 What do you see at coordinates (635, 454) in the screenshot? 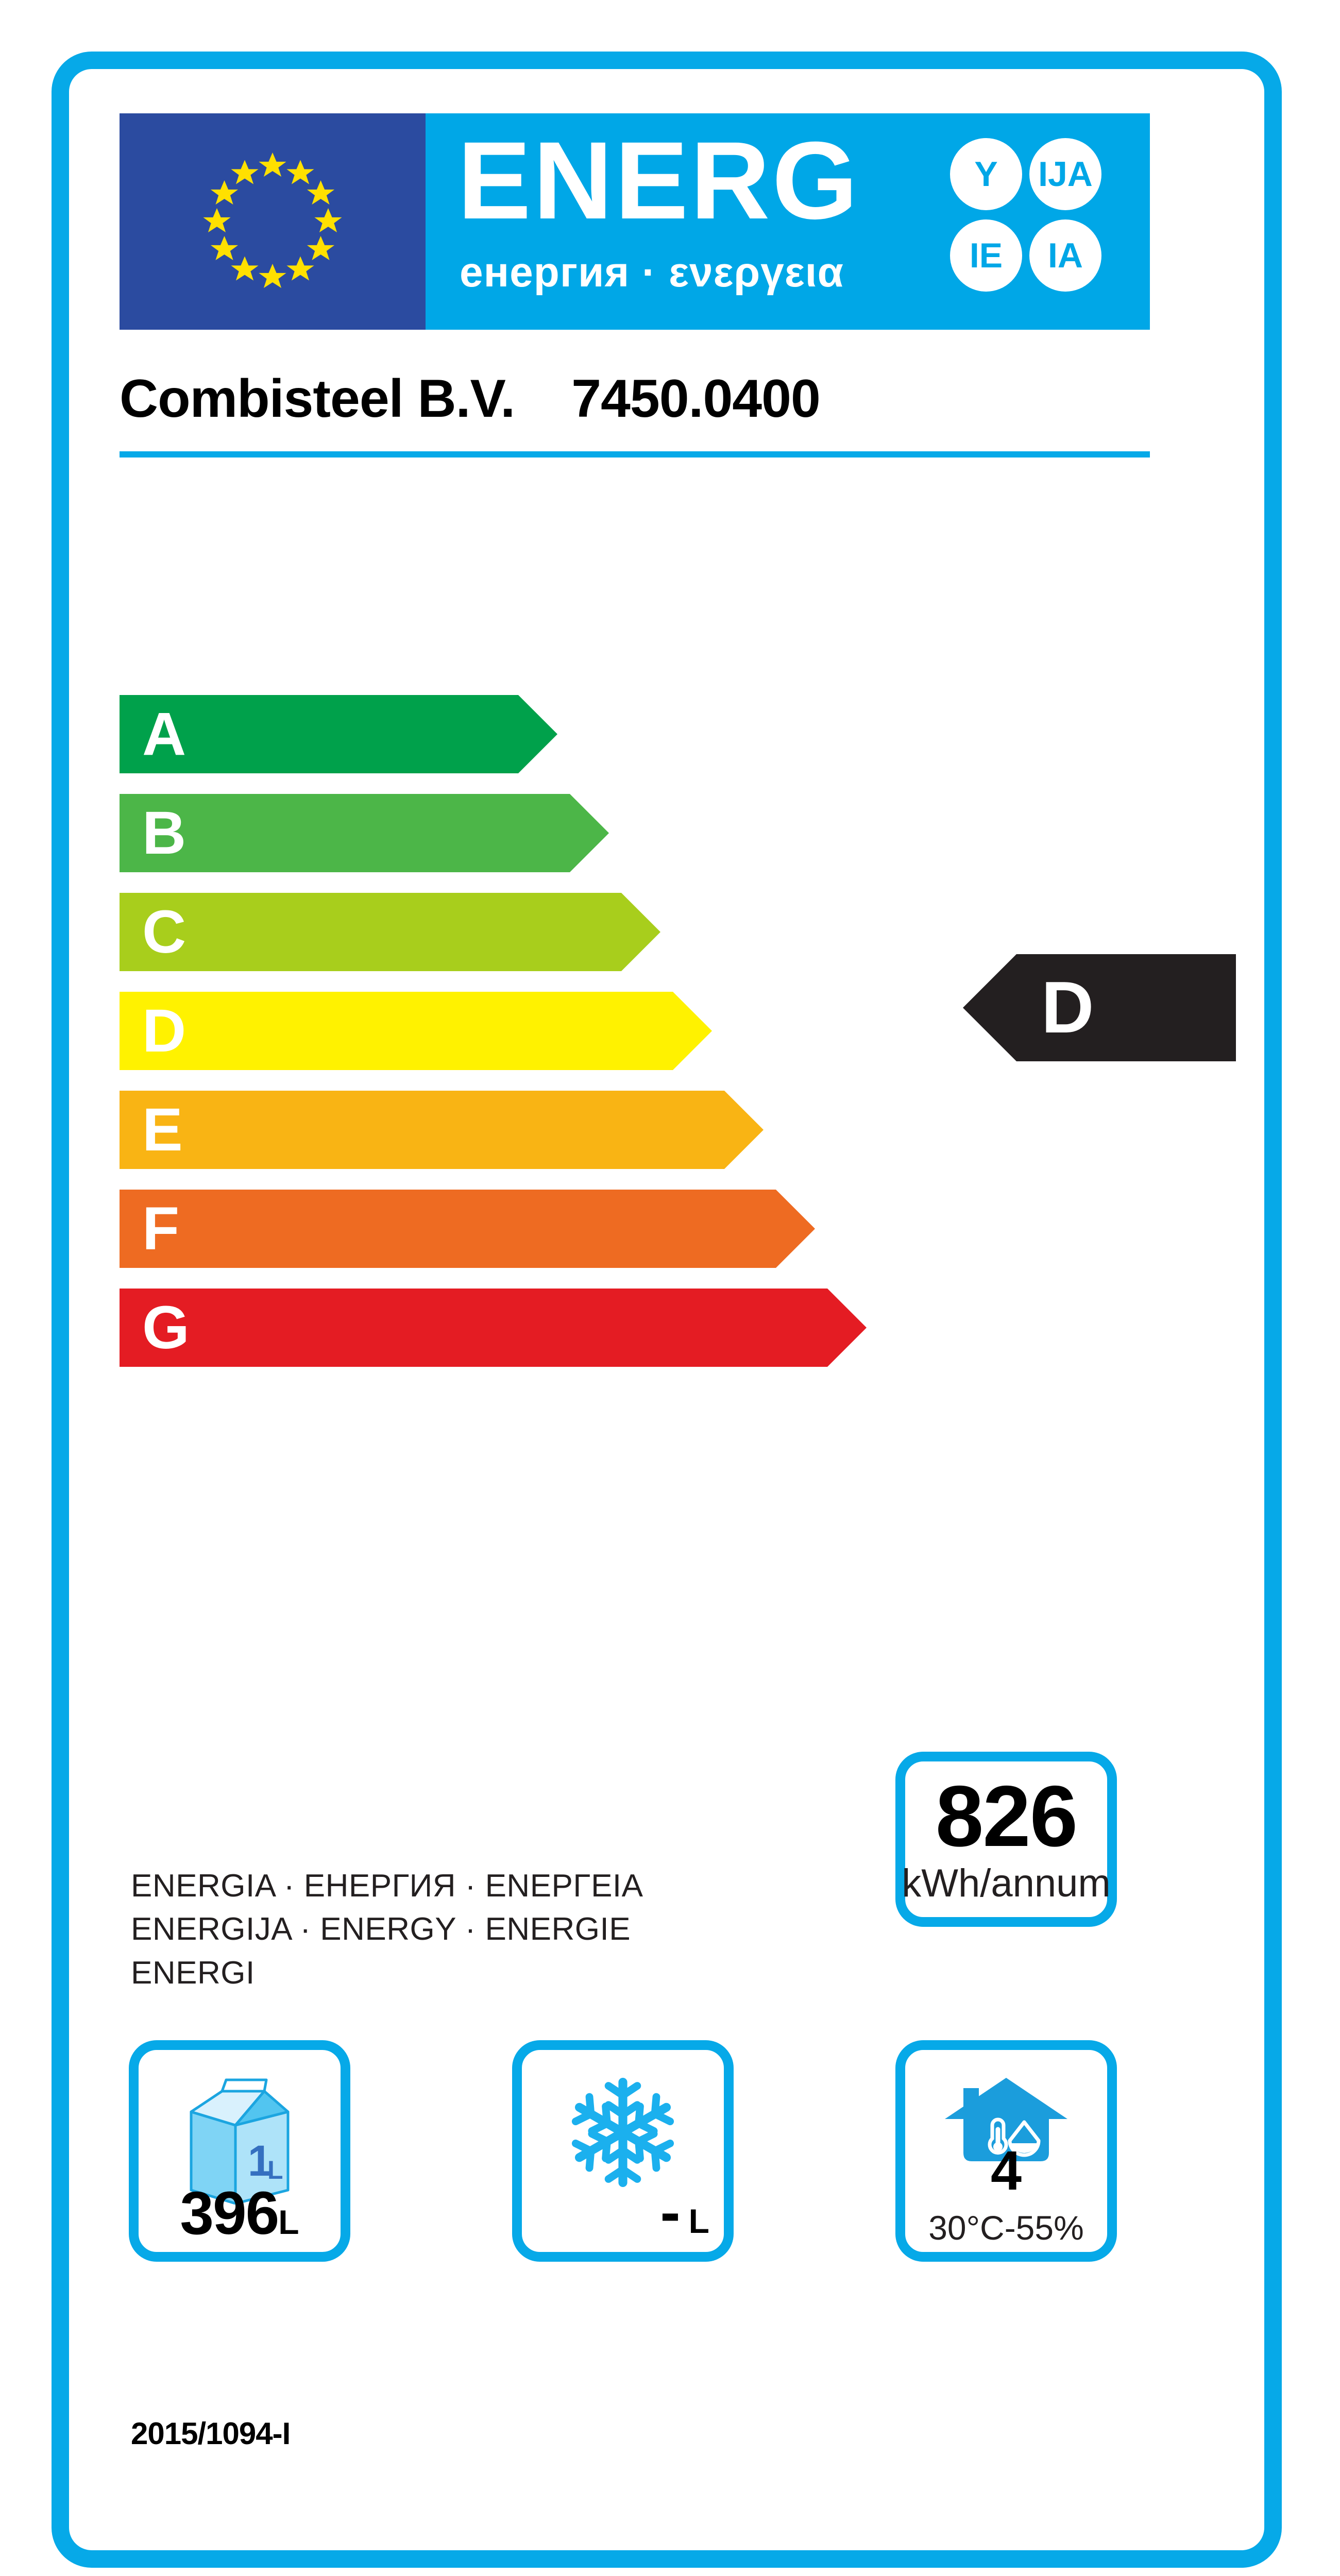
I see `supplier-divider` at bounding box center [635, 454].